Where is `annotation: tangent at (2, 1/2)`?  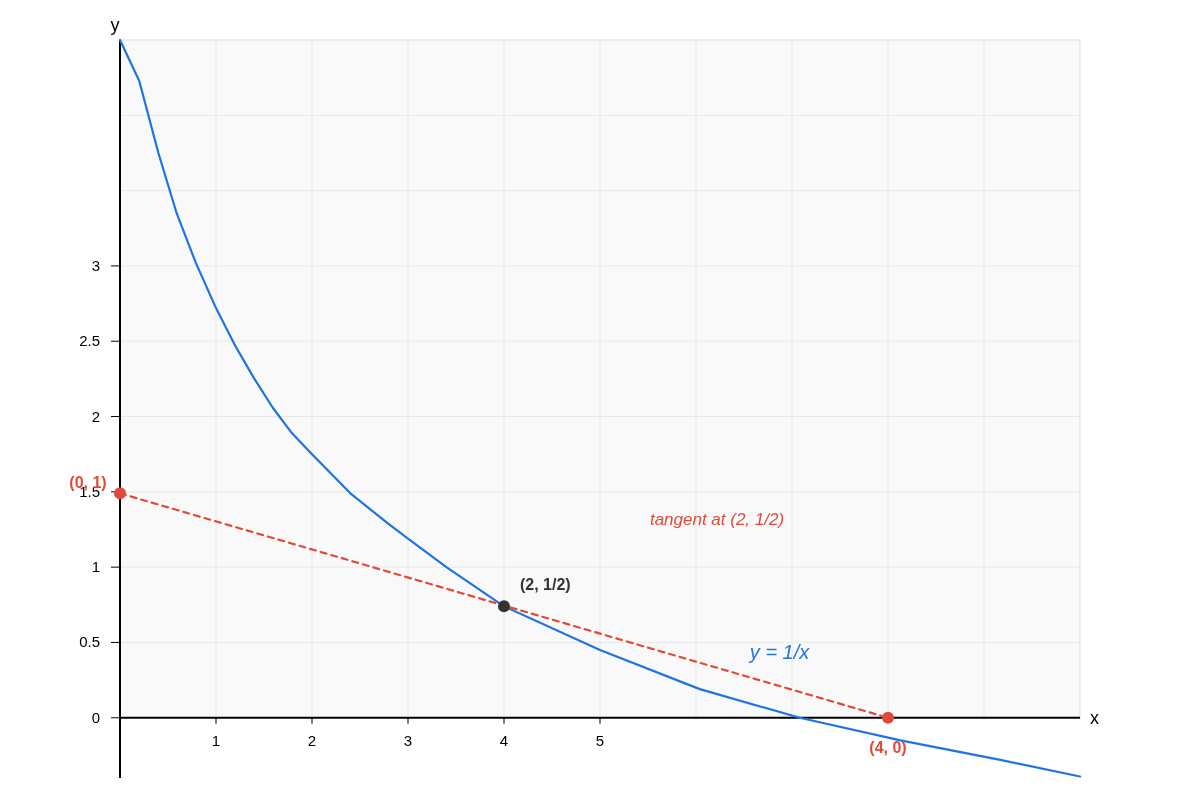 annotation: tangent at (2, 1/2) is located at coordinates (717, 519).